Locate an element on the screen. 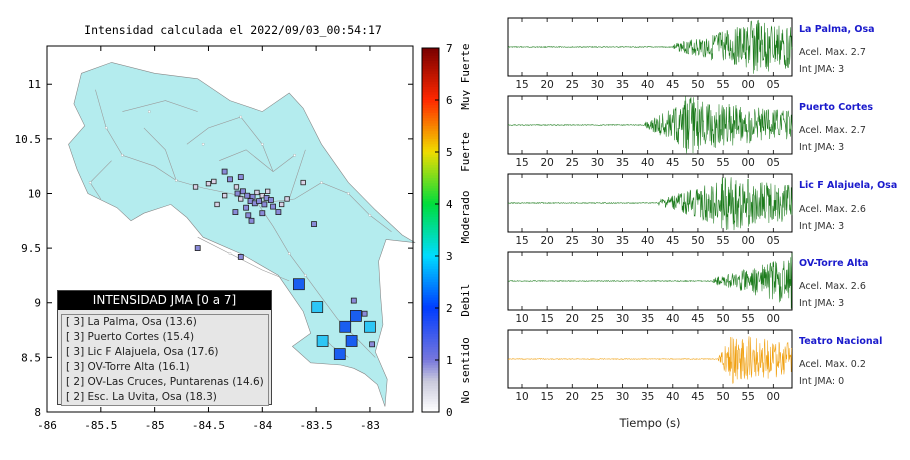 This screenshot has height=460, width=910. trace-station-name: Teatro Nacional is located at coordinates (841, 341).